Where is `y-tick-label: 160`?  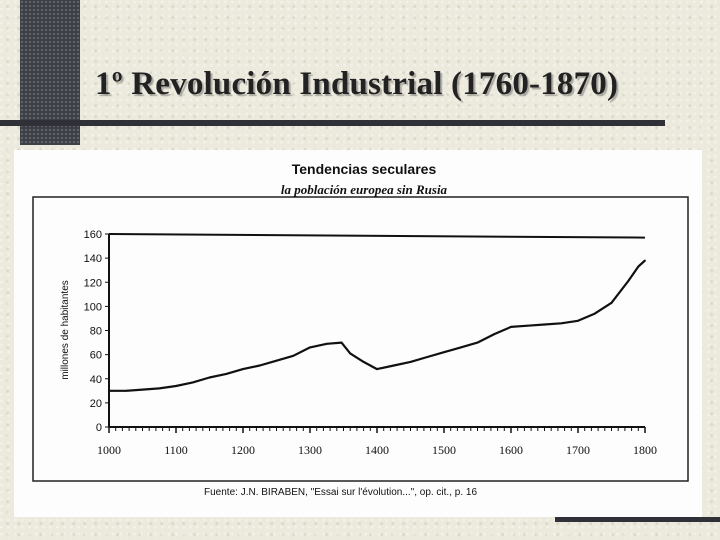
y-tick-label: 160 is located at coordinates (93, 235).